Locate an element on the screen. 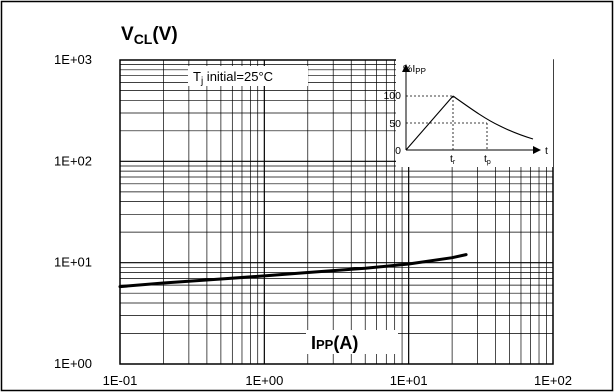 This screenshot has width=614, height=392. inset-pulse-decay is located at coordinates (493, 117).